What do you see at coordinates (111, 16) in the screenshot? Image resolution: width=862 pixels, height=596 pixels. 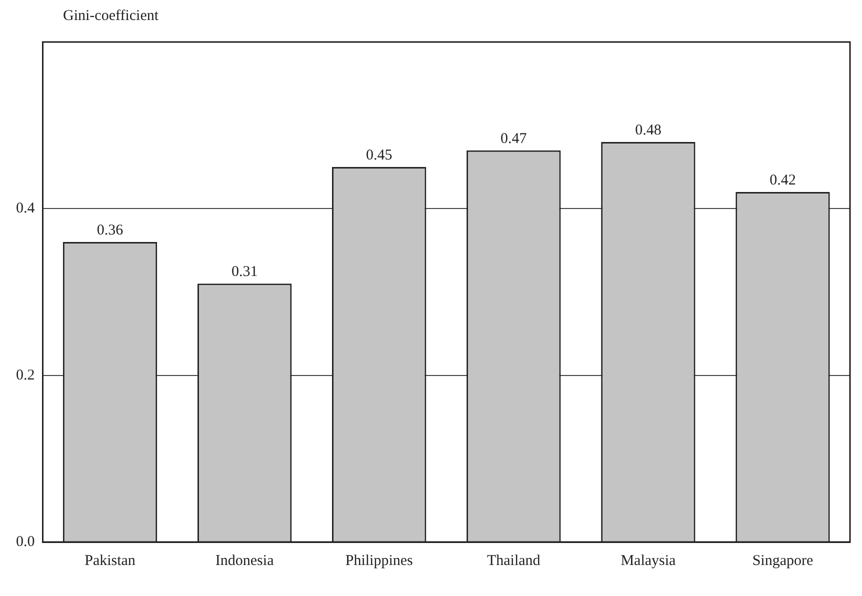 I see `y-axis-title: Gini-coefficient` at bounding box center [111, 16].